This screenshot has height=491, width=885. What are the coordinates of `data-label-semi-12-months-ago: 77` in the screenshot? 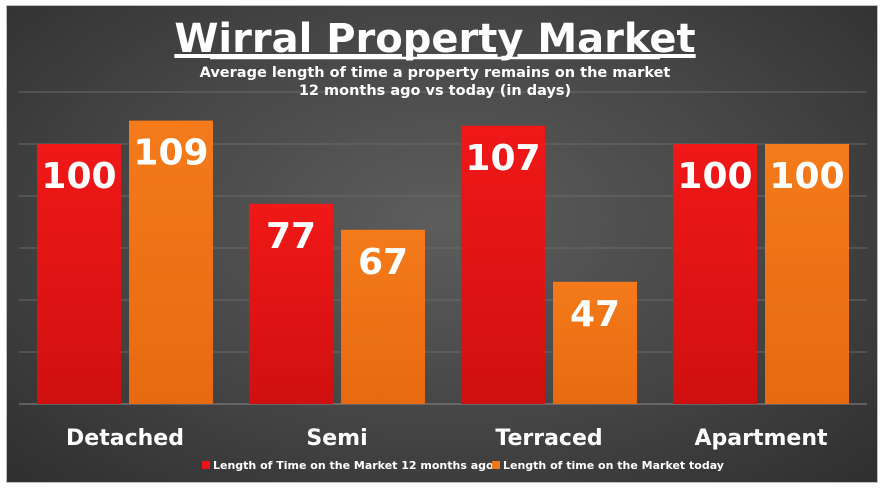 It's located at (291, 236).